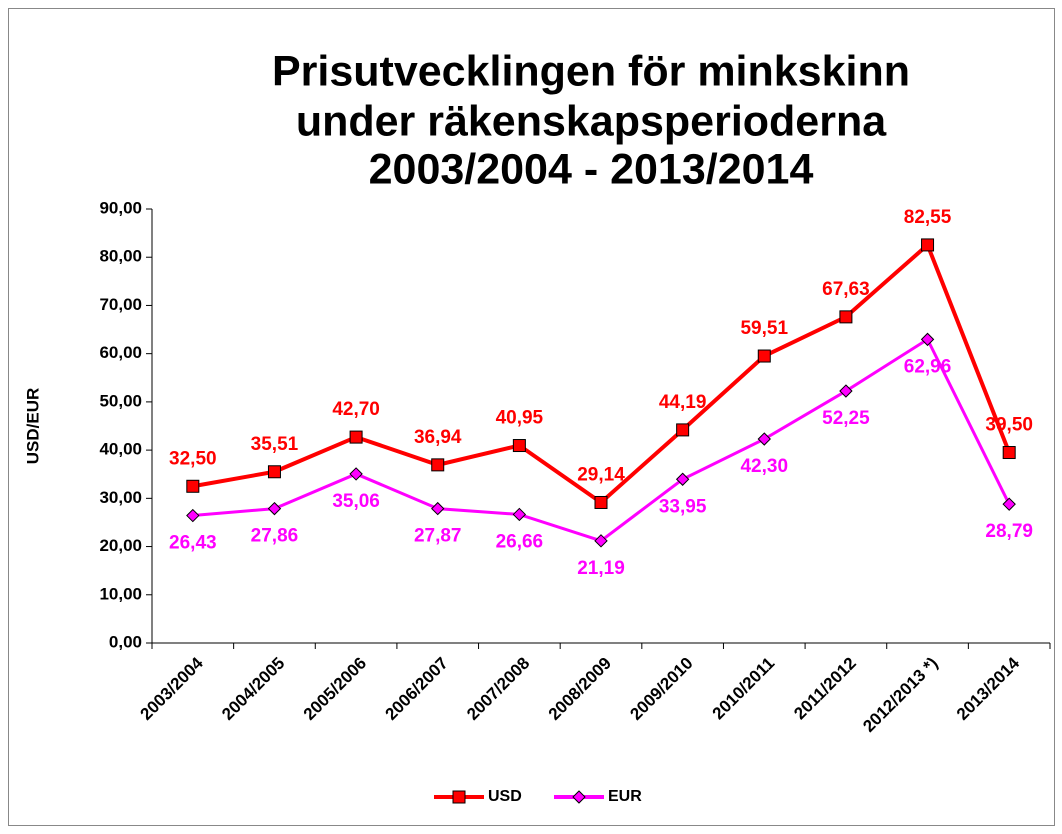 The image size is (1062, 834). Describe the element at coordinates (275, 444) in the screenshot. I see `data-label: 35,51` at that location.